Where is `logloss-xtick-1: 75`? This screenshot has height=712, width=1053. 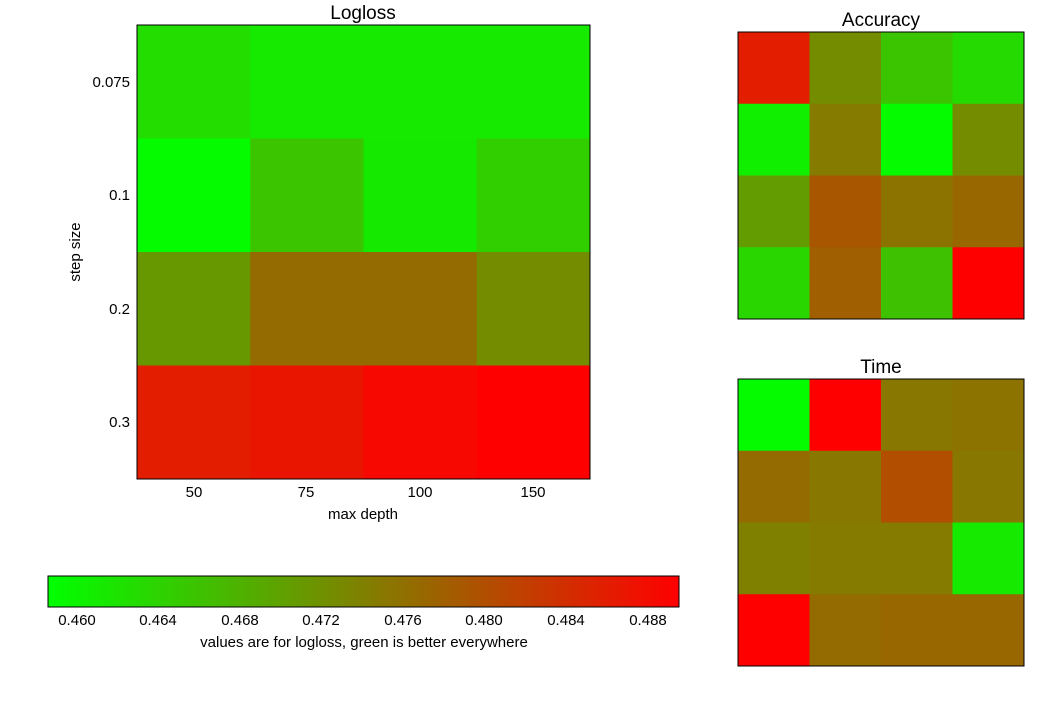 logloss-xtick-1: 75 is located at coordinates (306, 492).